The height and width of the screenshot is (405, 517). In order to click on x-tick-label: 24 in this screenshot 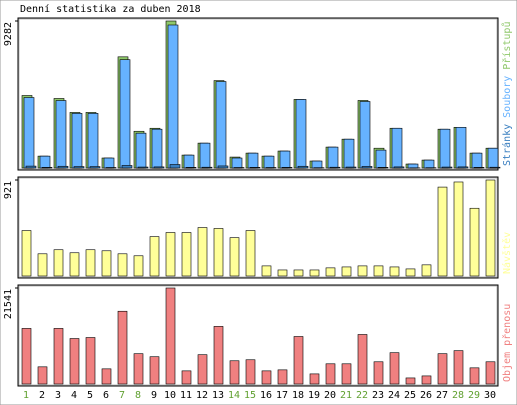, I will do `click(394, 395)`.